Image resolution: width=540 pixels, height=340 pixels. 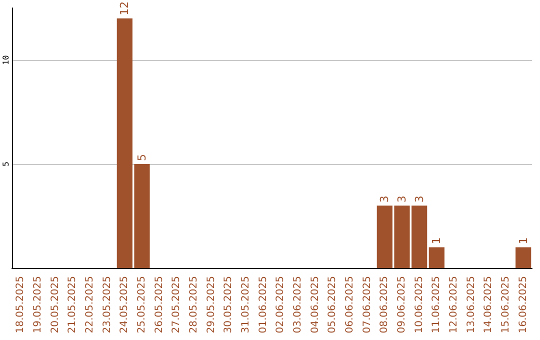 What do you see at coordinates (384, 305) in the screenshot?
I see `x-tick-label: 08.06.2025` at bounding box center [384, 305].